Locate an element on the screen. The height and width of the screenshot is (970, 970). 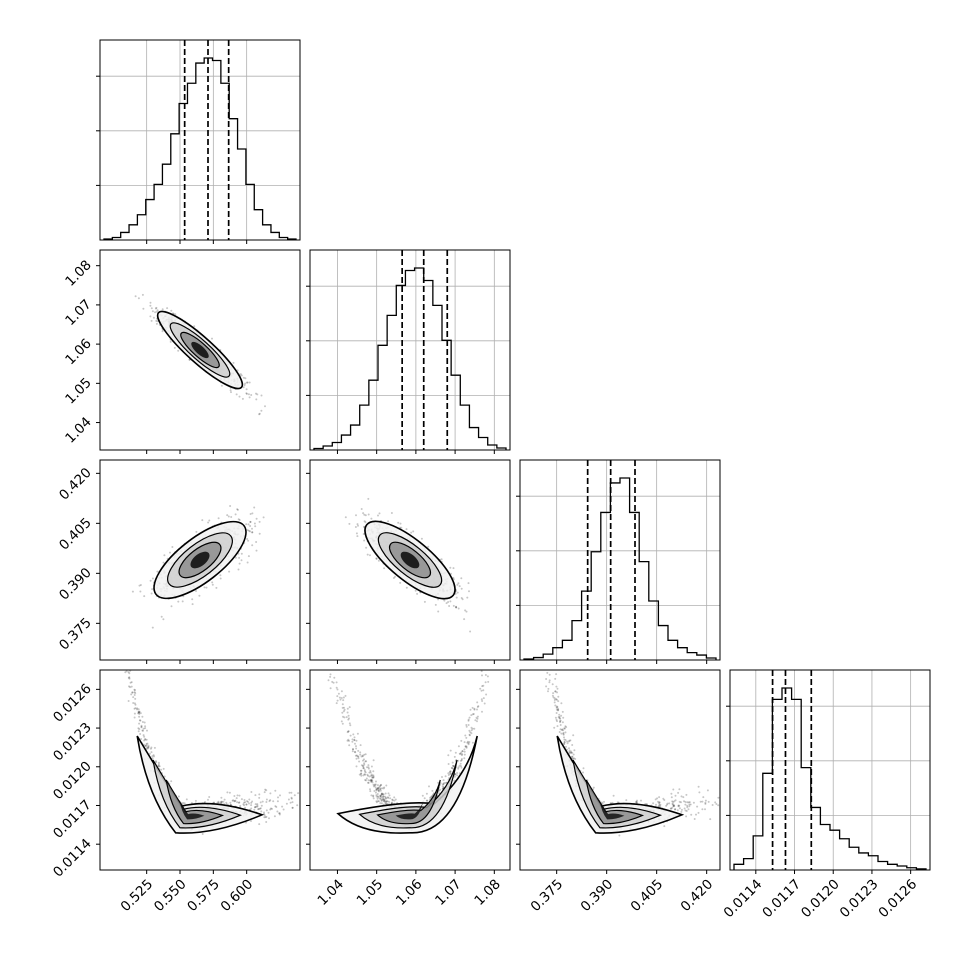
density-peak is located at coordinates (200, 560).